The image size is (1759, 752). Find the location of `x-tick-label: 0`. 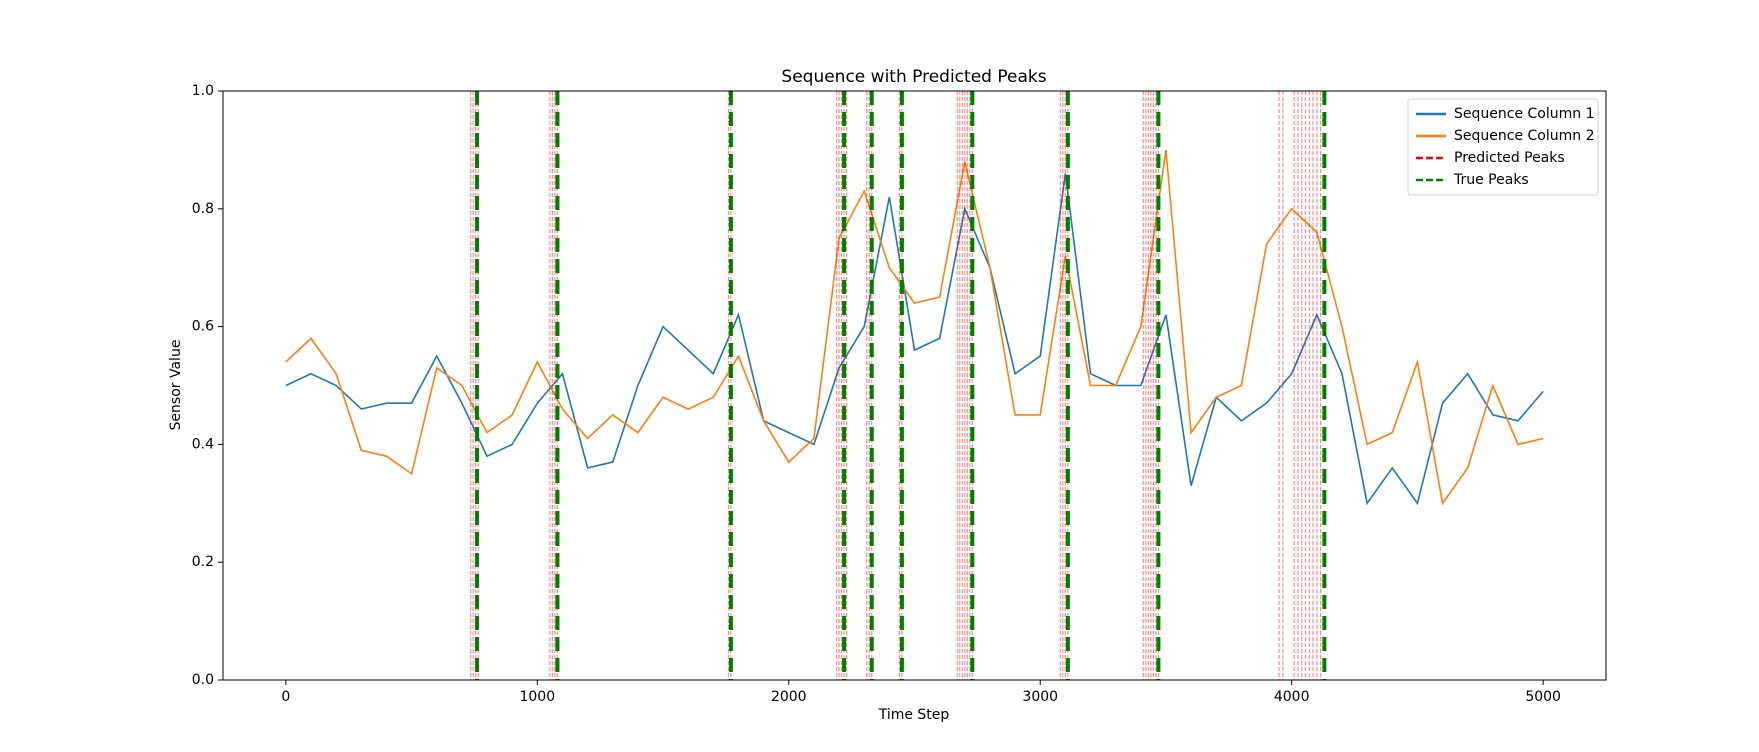

x-tick-label: 0 is located at coordinates (285, 697).